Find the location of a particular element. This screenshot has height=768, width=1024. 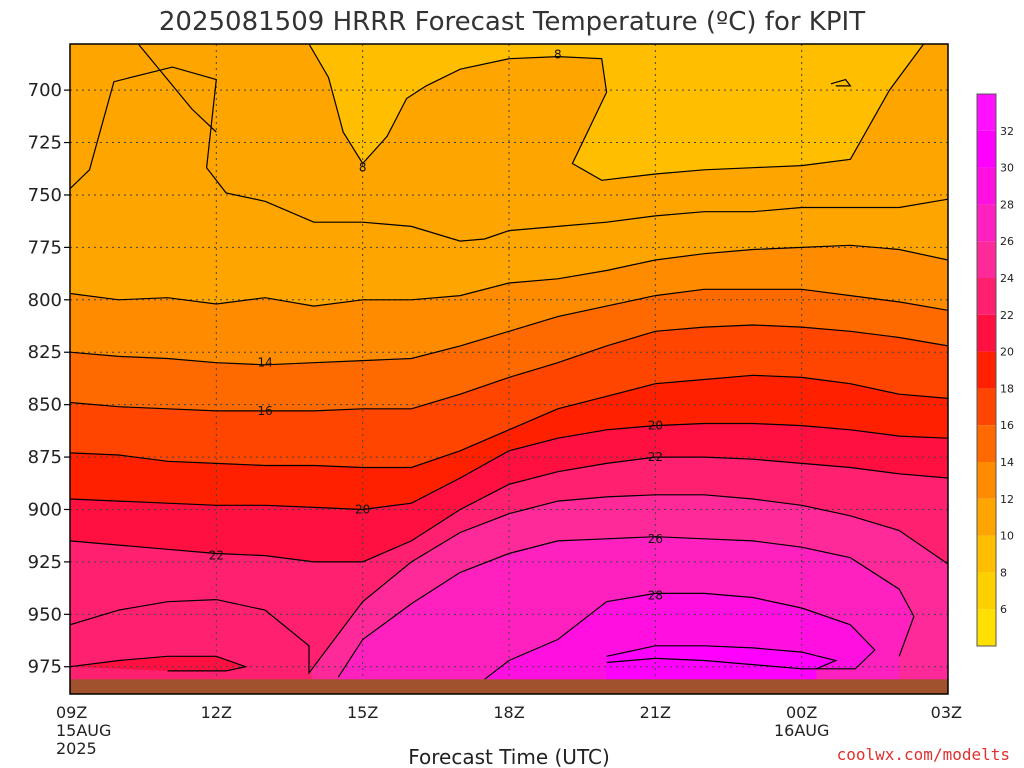

colorbar-tick-label: 22 is located at coordinates (1007, 315).